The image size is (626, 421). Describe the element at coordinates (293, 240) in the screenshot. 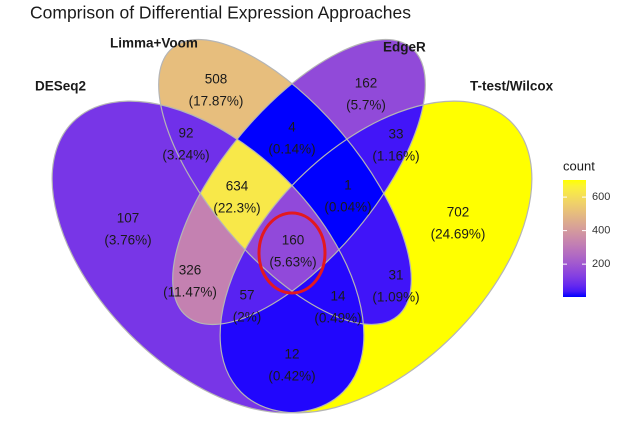

I see `region-count: 160` at that location.